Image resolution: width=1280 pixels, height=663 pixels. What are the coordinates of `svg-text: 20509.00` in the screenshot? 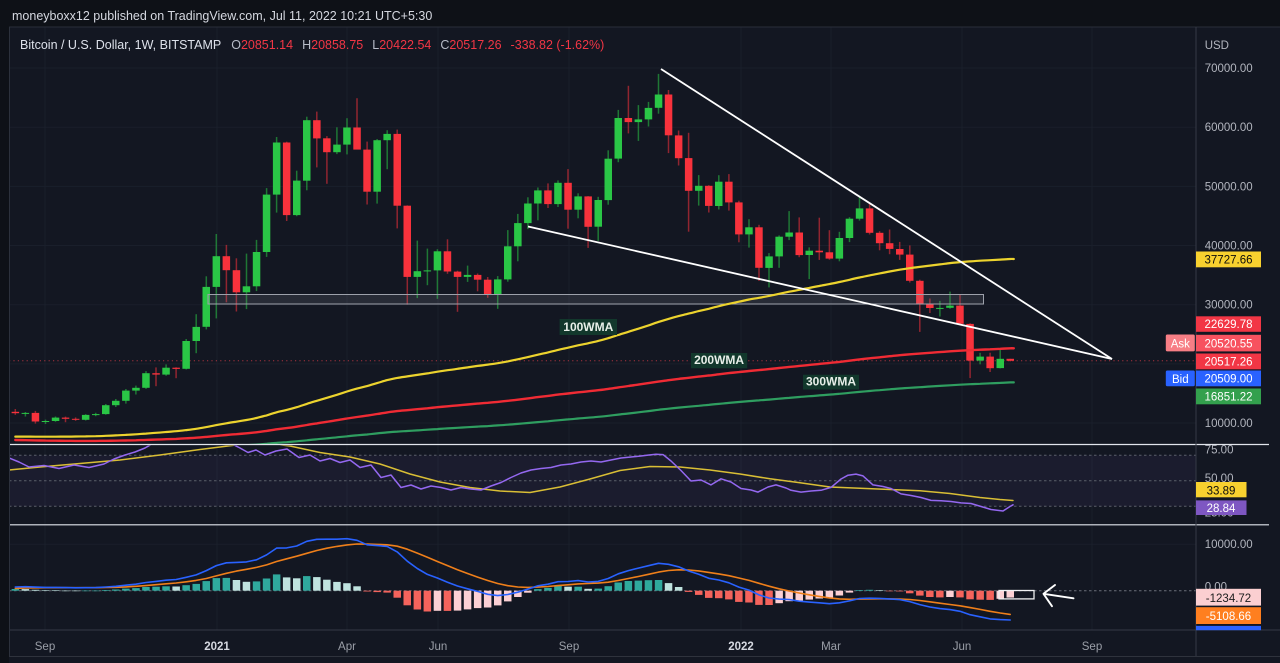 It's located at (1229, 379).